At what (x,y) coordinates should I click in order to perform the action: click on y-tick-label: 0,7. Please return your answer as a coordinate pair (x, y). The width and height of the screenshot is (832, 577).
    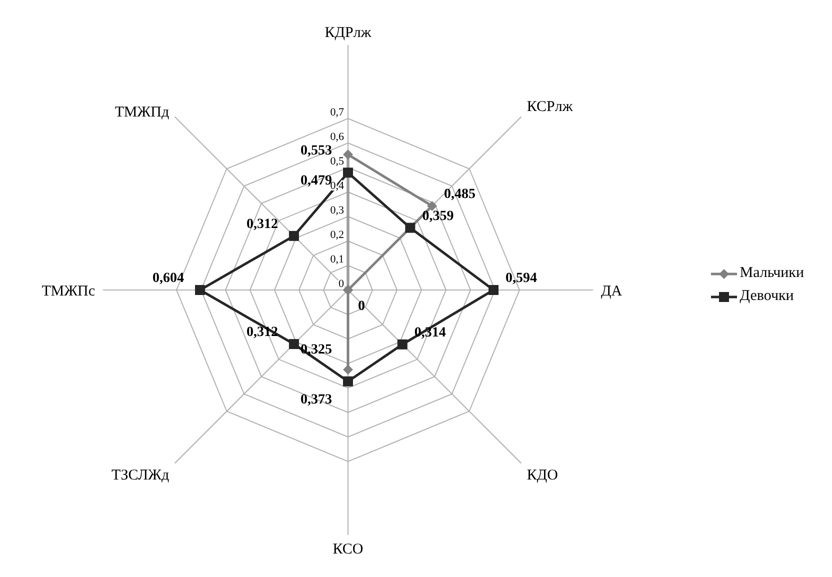
    Looking at the image, I should click on (337, 112).